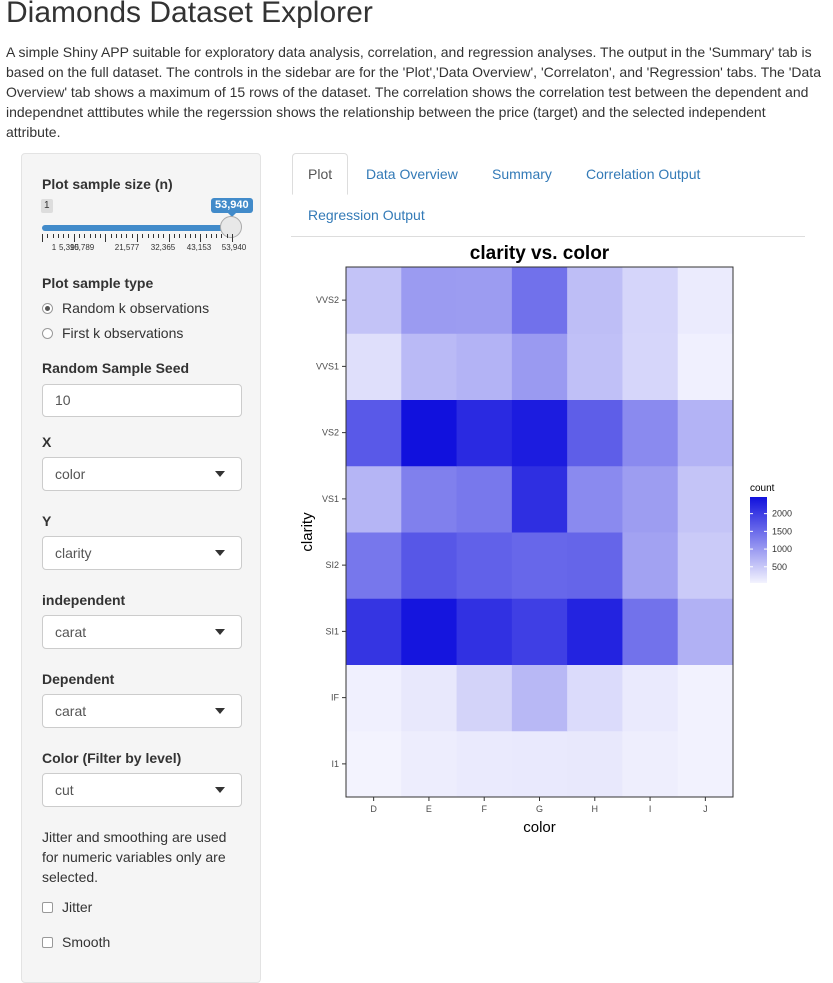 This screenshot has width=833, height=983. What do you see at coordinates (142, 790) in the screenshot?
I see `color-filter-select: cut` at bounding box center [142, 790].